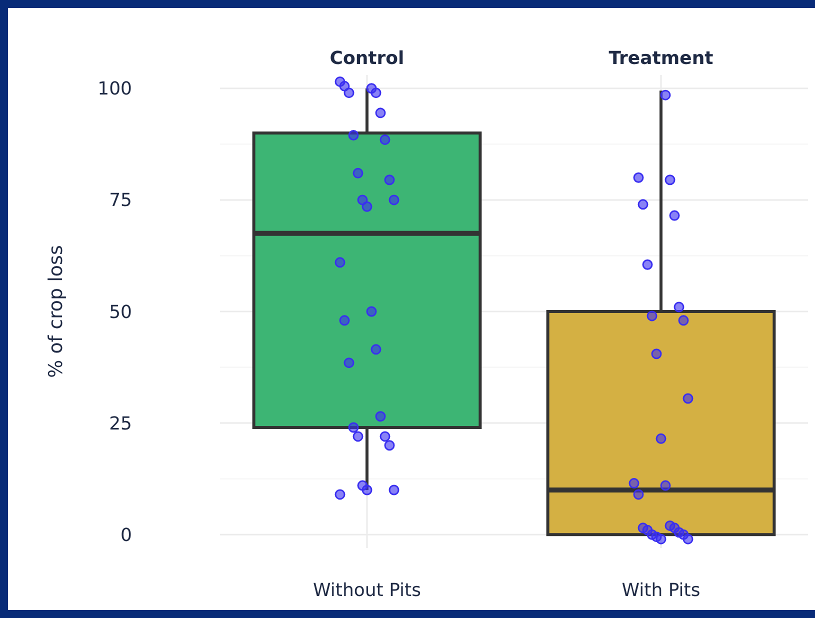  What do you see at coordinates (120, 312) in the screenshot?
I see `y-tick-label: 50` at bounding box center [120, 312].